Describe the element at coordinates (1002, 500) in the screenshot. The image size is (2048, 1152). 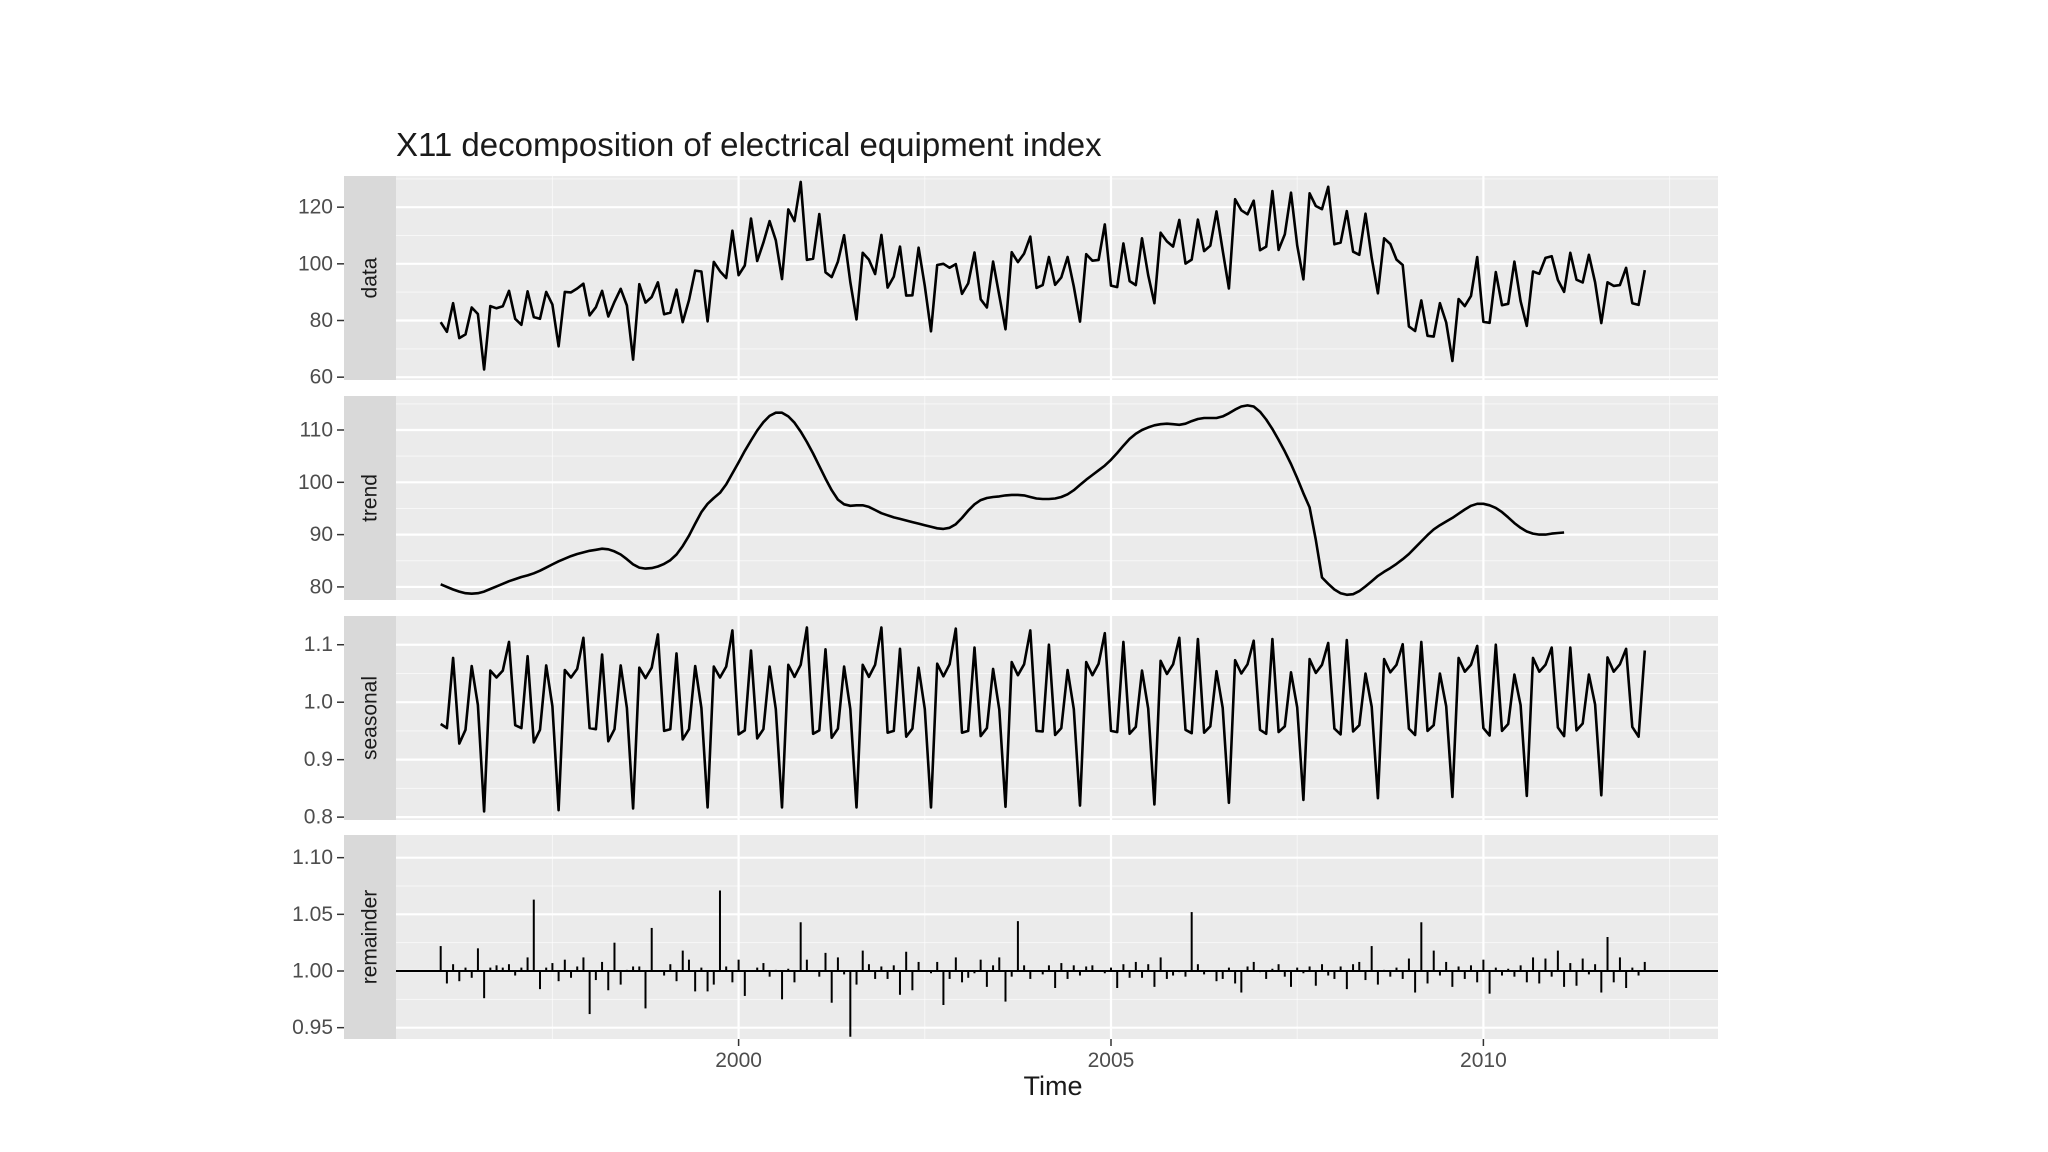
I see `series-line-trend` at that location.